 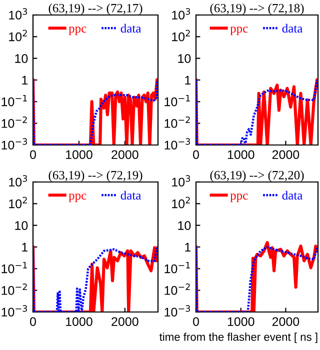 What do you see at coordinates (257, 176) in the screenshot?
I see `chart-title: (63,19) --> (72,20)` at bounding box center [257, 176].